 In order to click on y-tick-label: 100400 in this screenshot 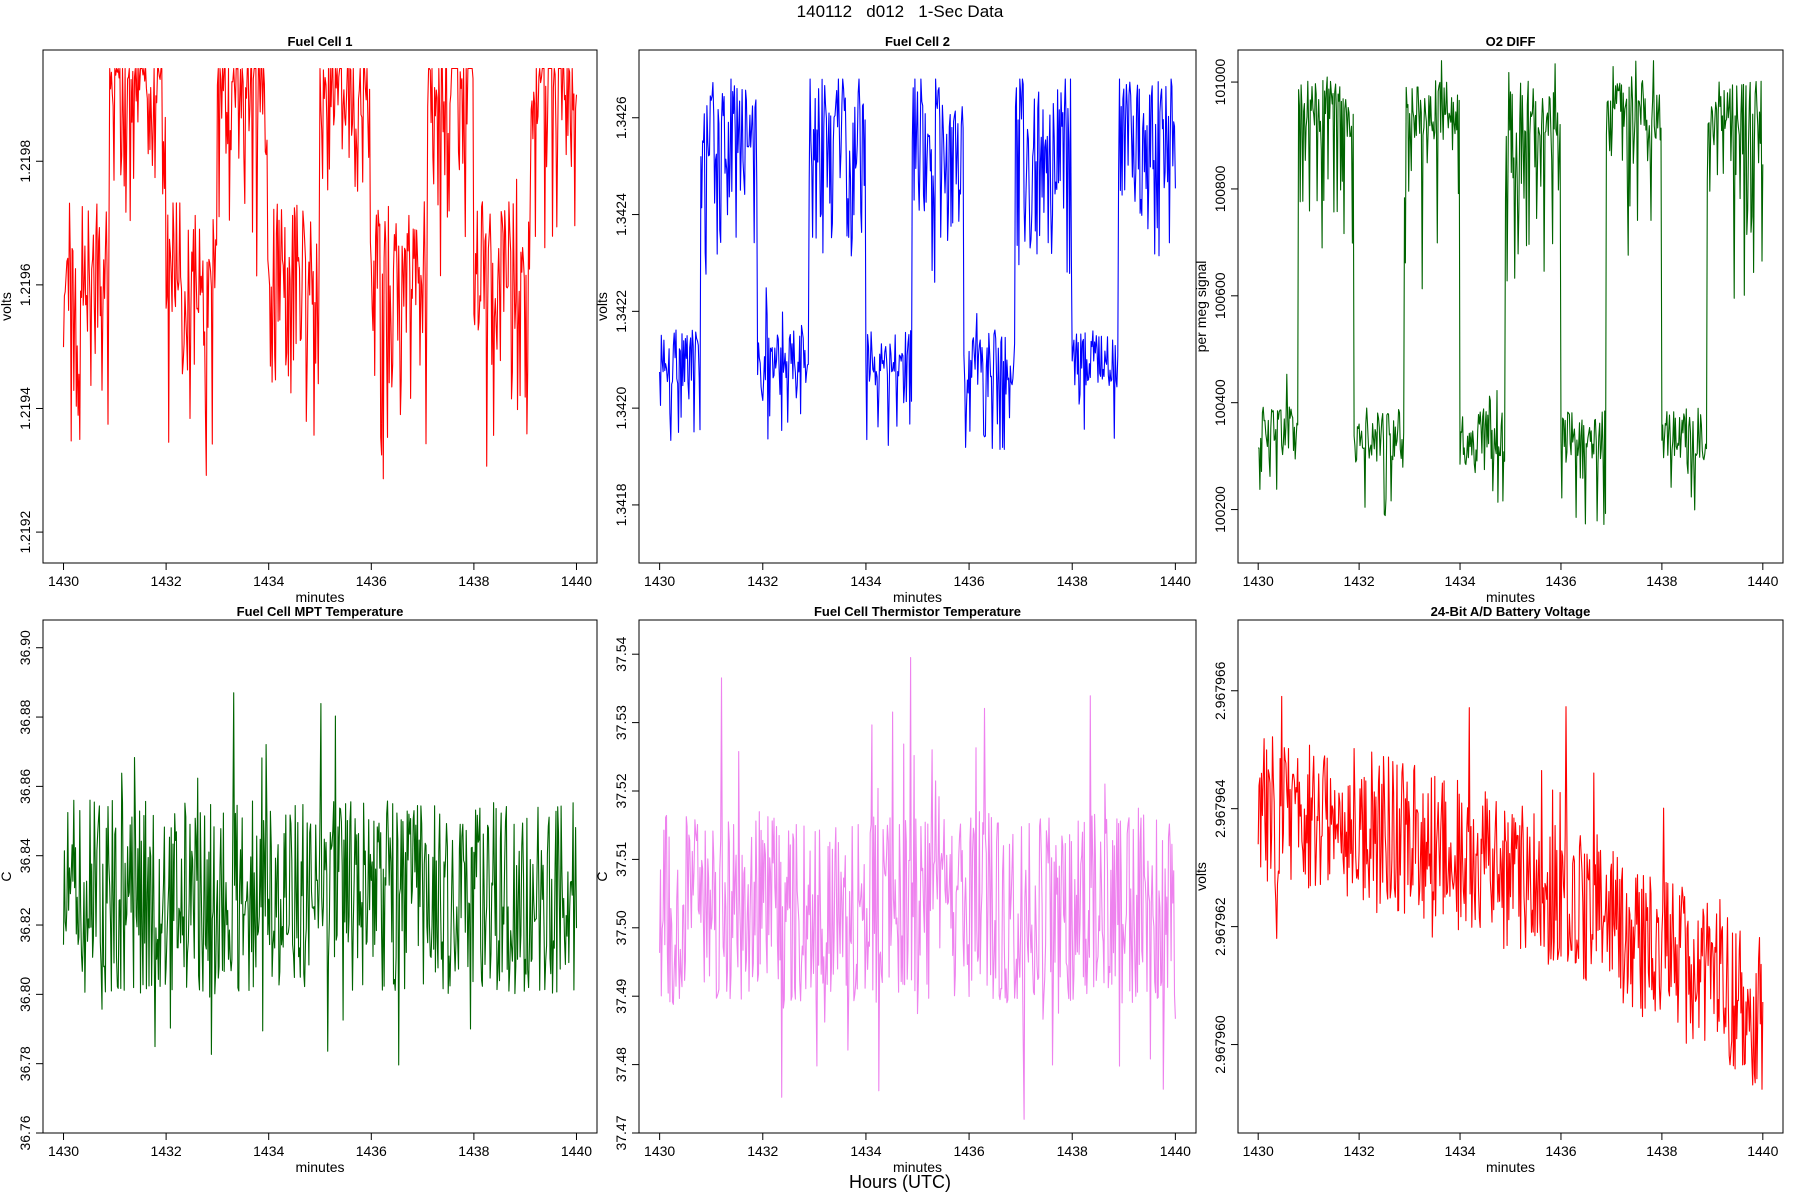, I will do `click(1220, 402)`.